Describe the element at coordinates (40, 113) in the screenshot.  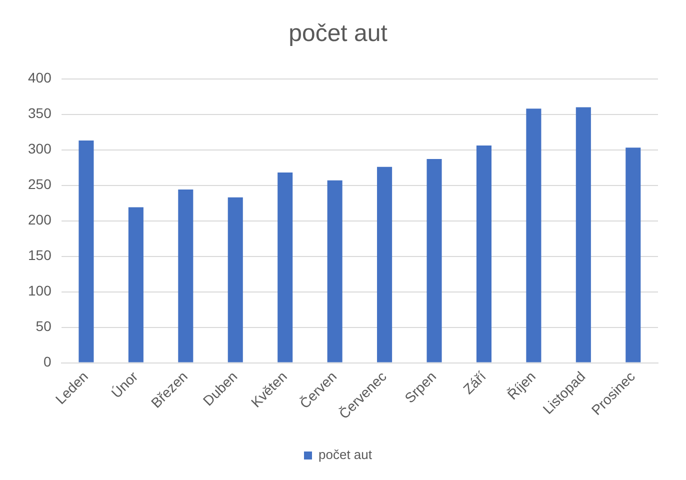
I see `y-tick-label: 350` at that location.